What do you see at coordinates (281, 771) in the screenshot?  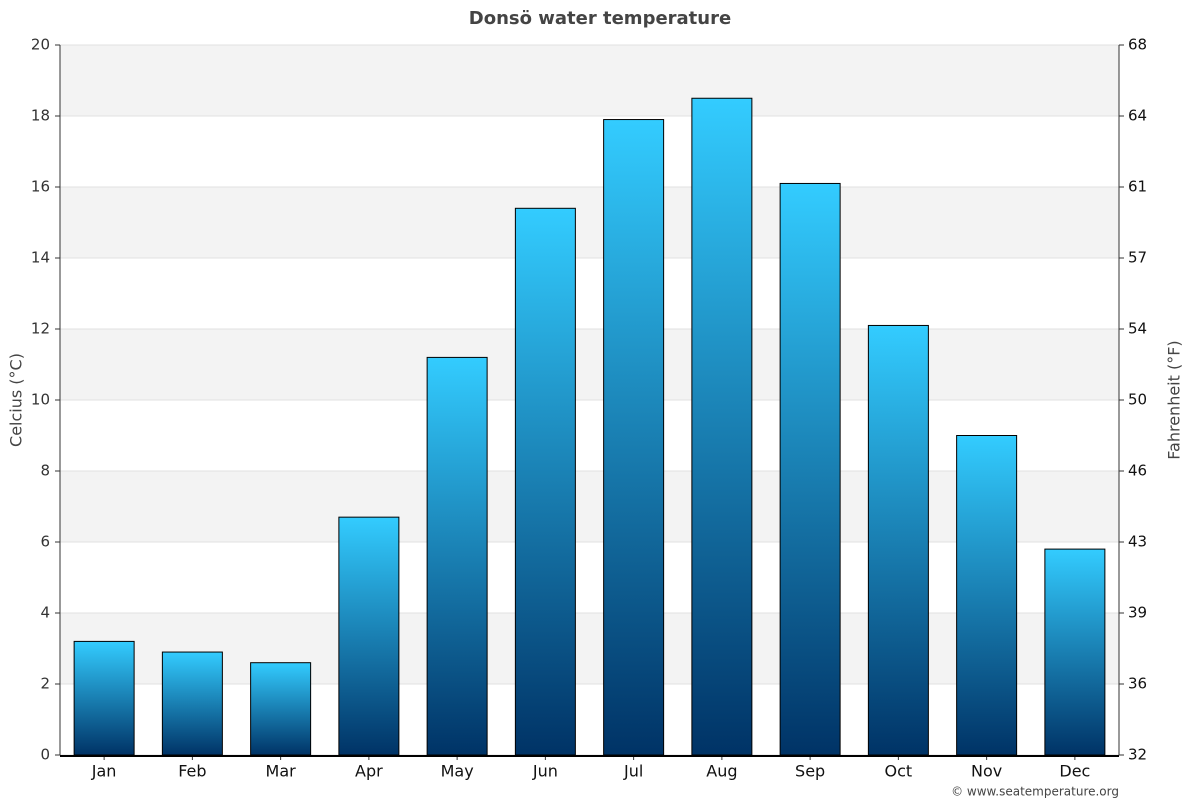 I see `x-tick-label: Mar` at bounding box center [281, 771].